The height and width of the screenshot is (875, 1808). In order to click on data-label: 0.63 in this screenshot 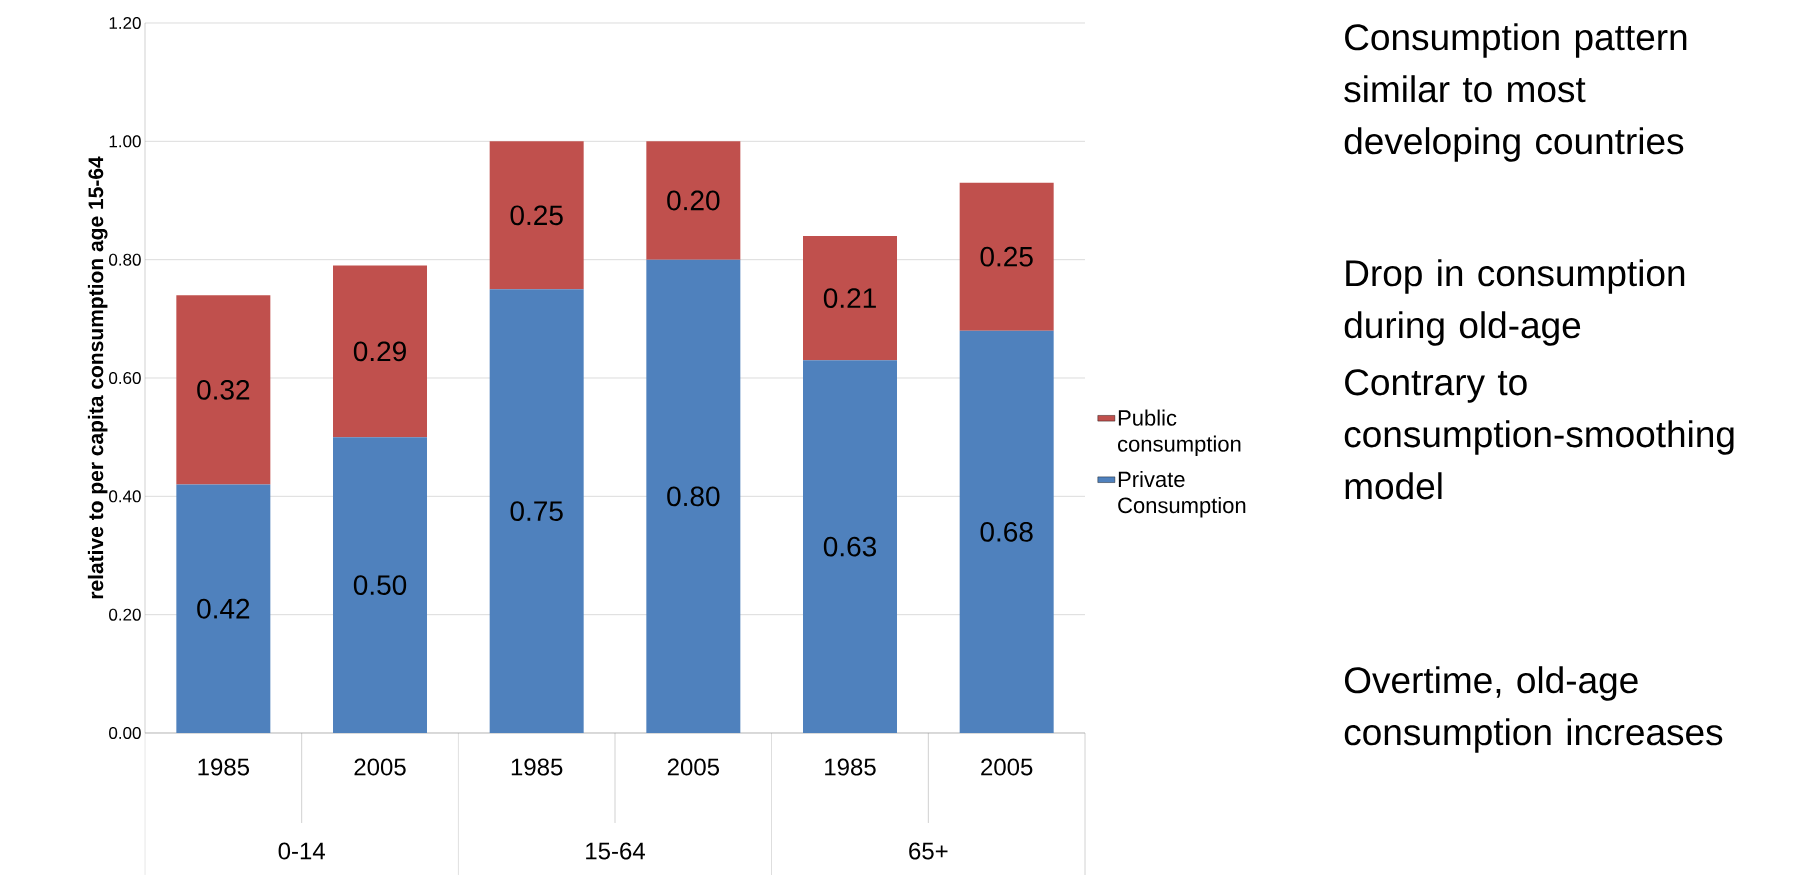, I will do `click(850, 546)`.